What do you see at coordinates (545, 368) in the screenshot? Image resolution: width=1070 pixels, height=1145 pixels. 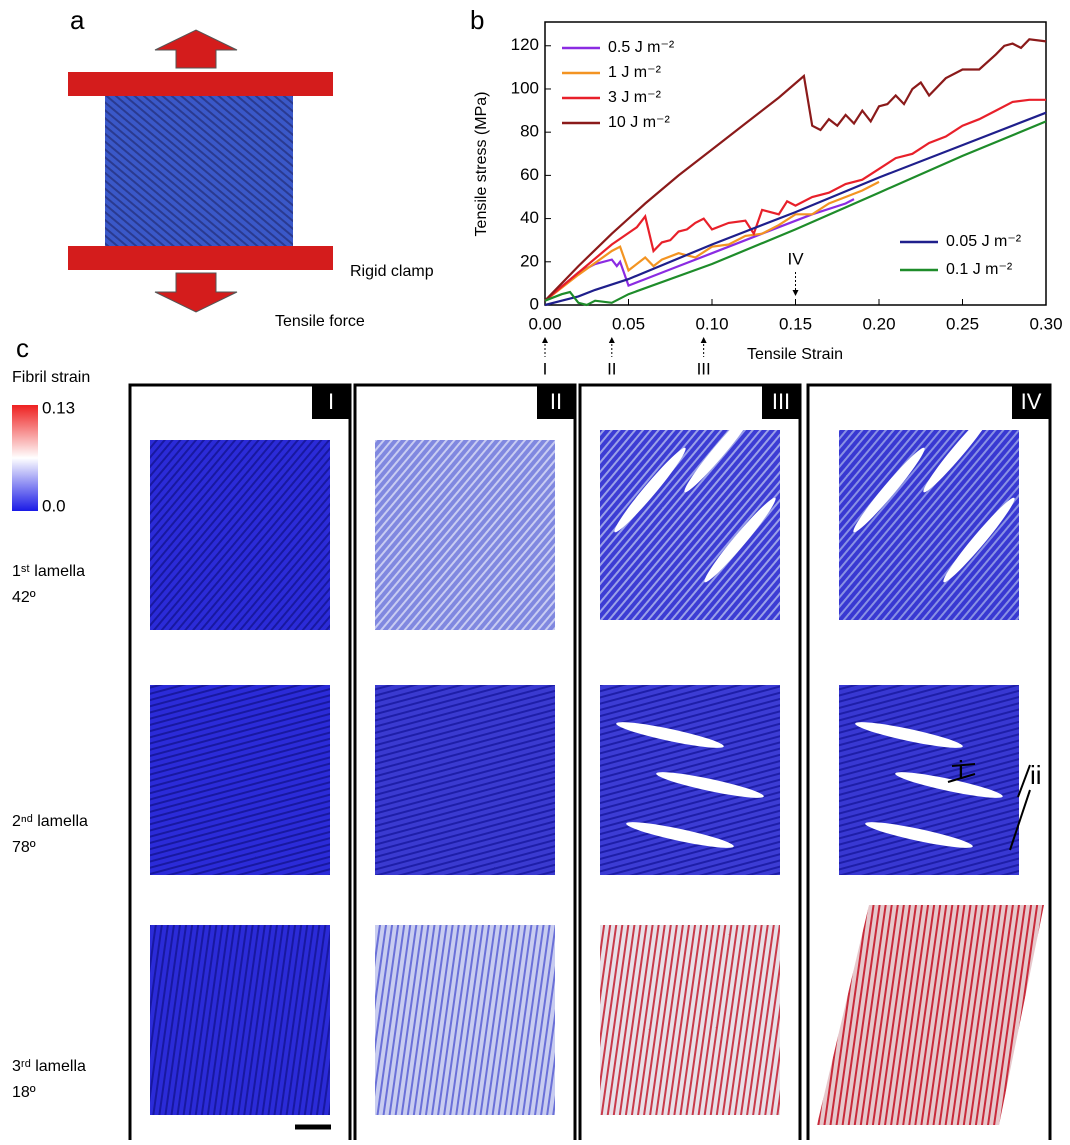 I see `annotation: I` at bounding box center [545, 368].